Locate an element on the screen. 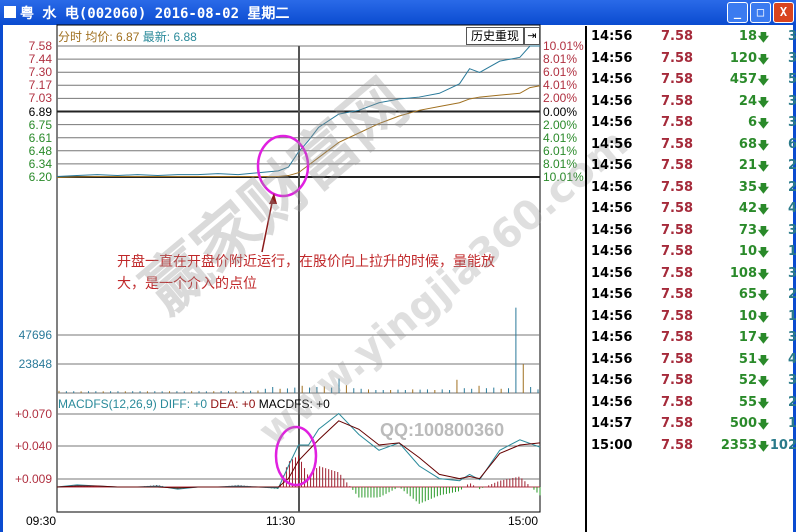  tick-volume: 65 is located at coordinates (747, 294).